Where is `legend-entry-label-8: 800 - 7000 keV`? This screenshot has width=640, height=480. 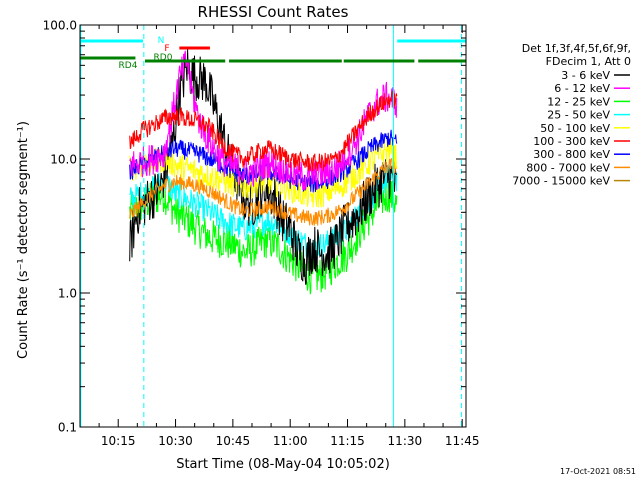 legend-entry-label-8: 800 - 7000 keV is located at coordinates (568, 167).